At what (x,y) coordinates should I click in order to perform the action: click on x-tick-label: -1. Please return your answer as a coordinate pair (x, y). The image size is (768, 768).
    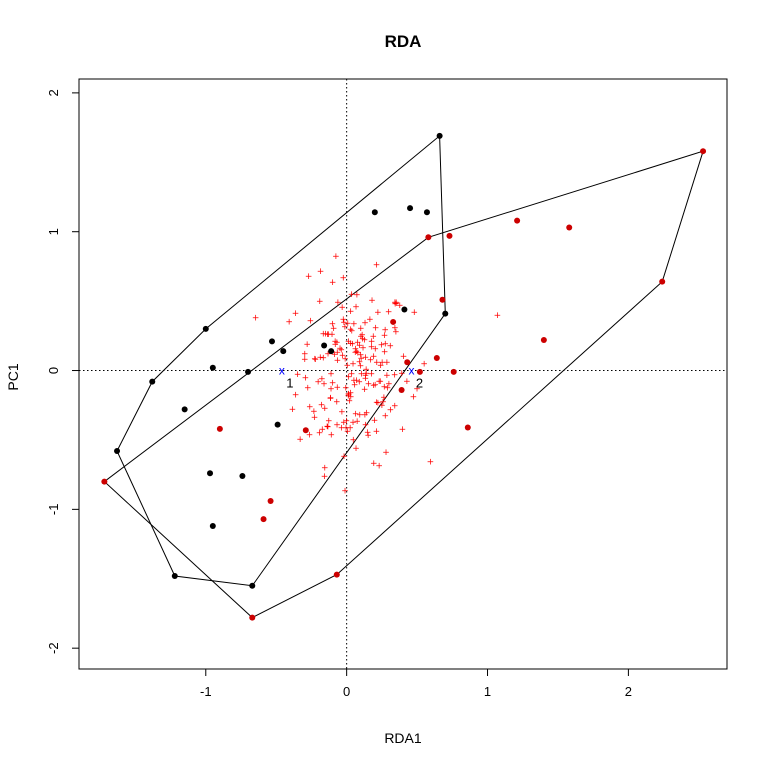
    Looking at the image, I should click on (206, 691).